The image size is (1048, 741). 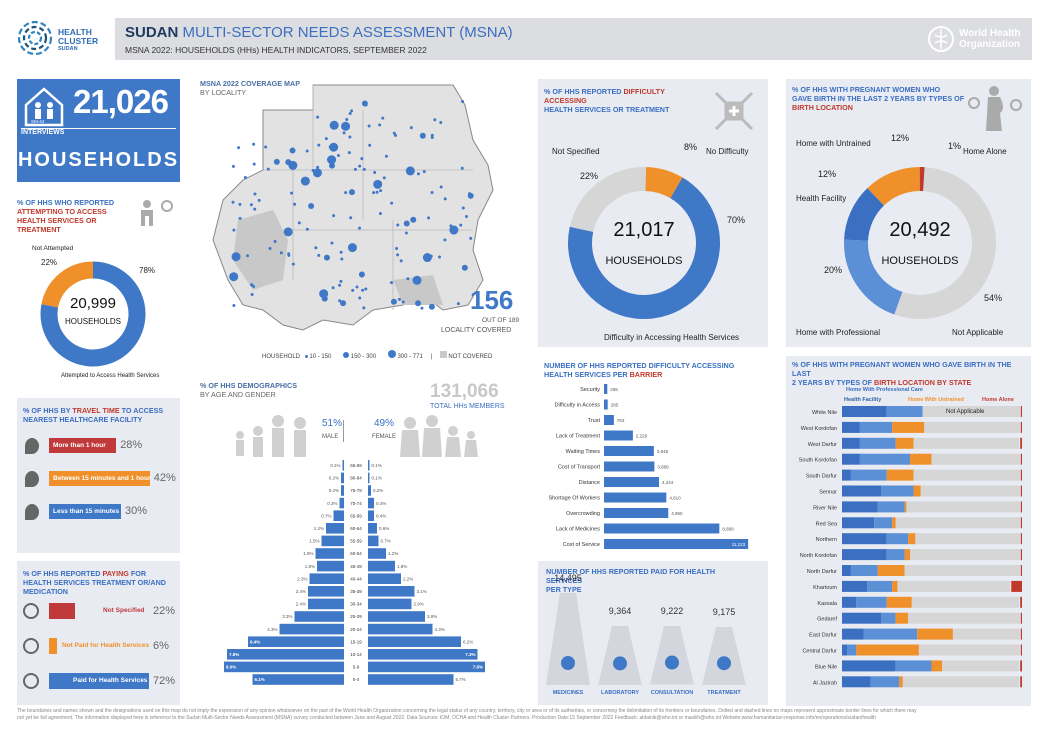 What do you see at coordinates (157, 213) in the screenshot?
I see `person-sitting-icon` at bounding box center [157, 213].